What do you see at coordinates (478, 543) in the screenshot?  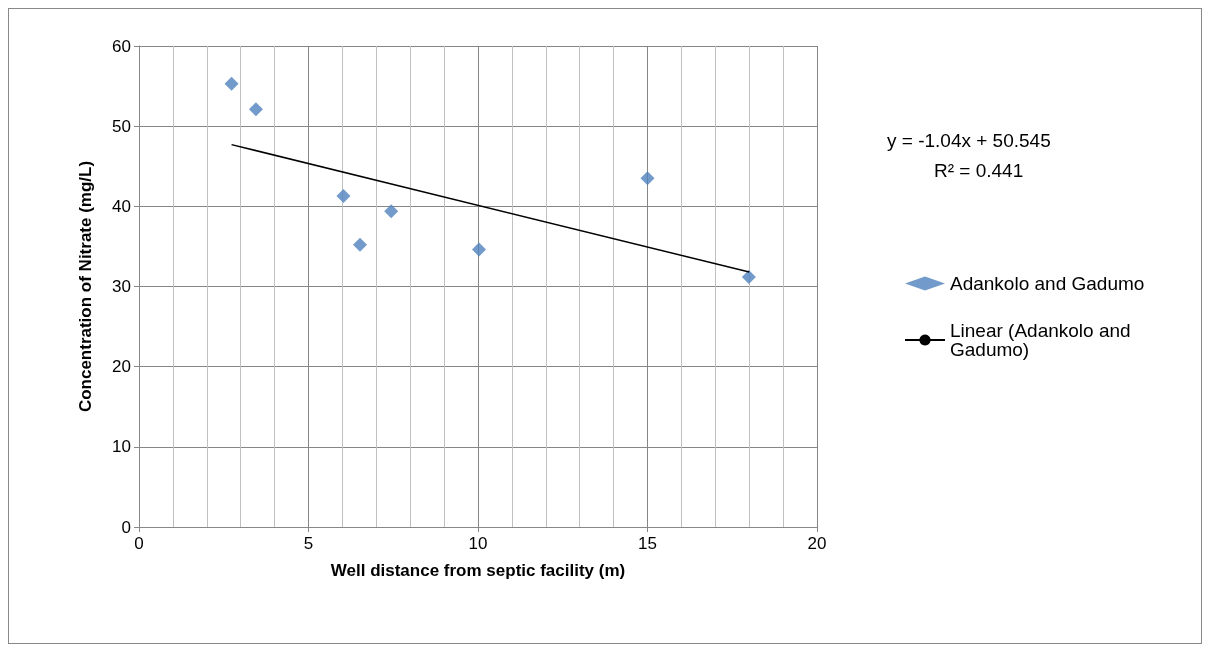 I see `x-tick-label: 10` at bounding box center [478, 543].